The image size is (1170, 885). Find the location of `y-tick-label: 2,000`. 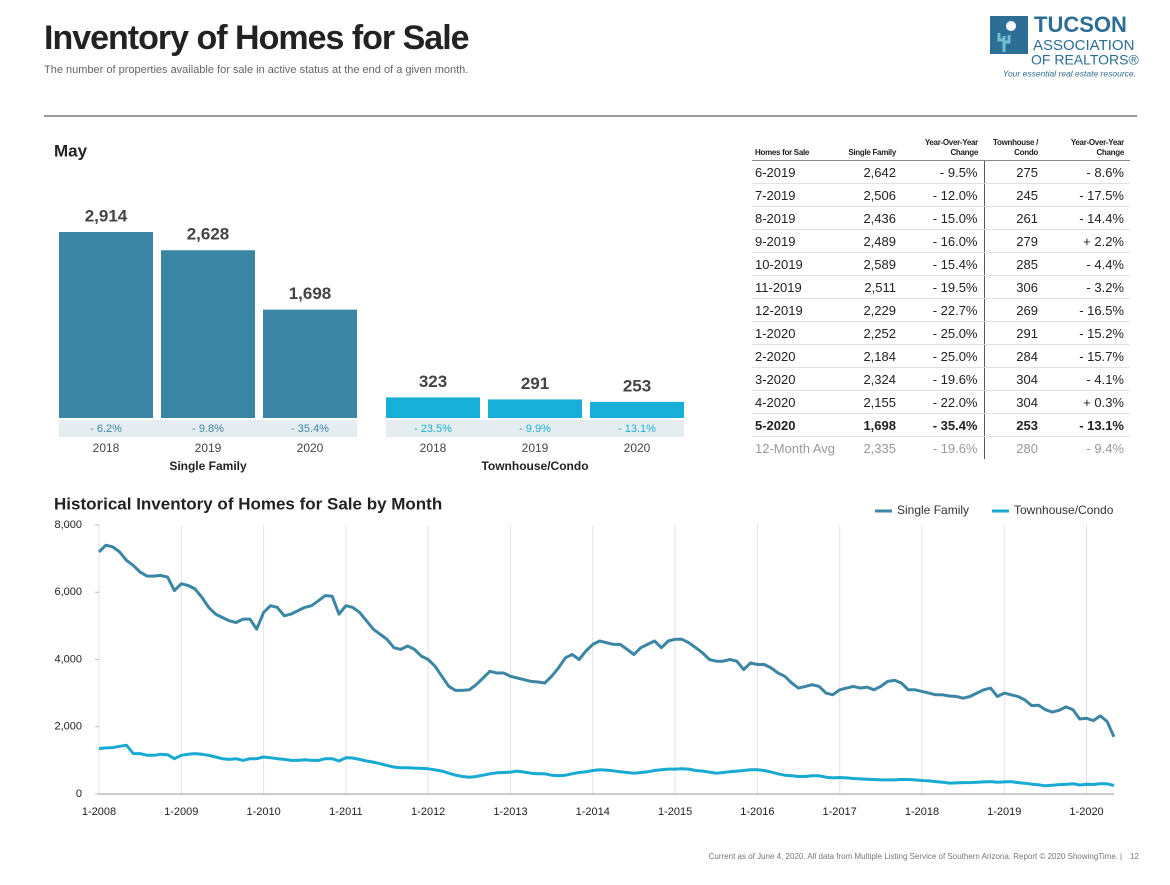

y-tick-label: 2,000 is located at coordinates (68, 727).